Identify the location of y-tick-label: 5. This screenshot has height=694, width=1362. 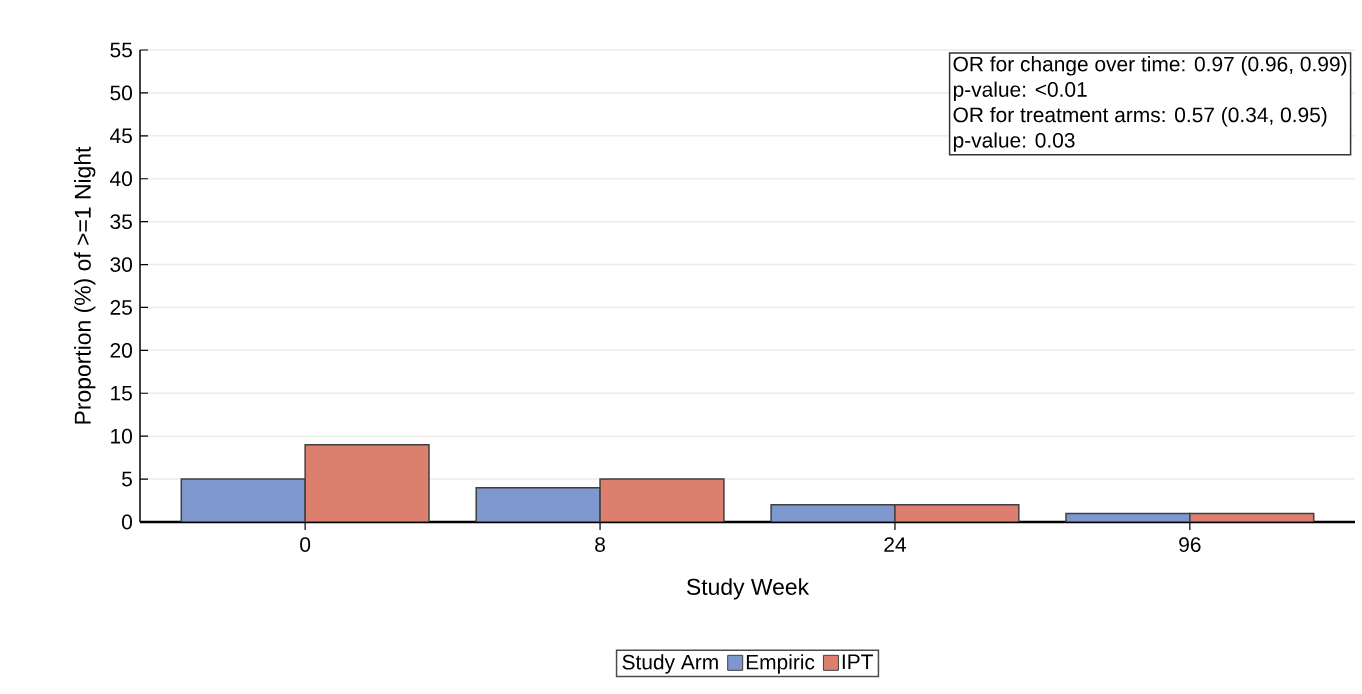
(127, 479).